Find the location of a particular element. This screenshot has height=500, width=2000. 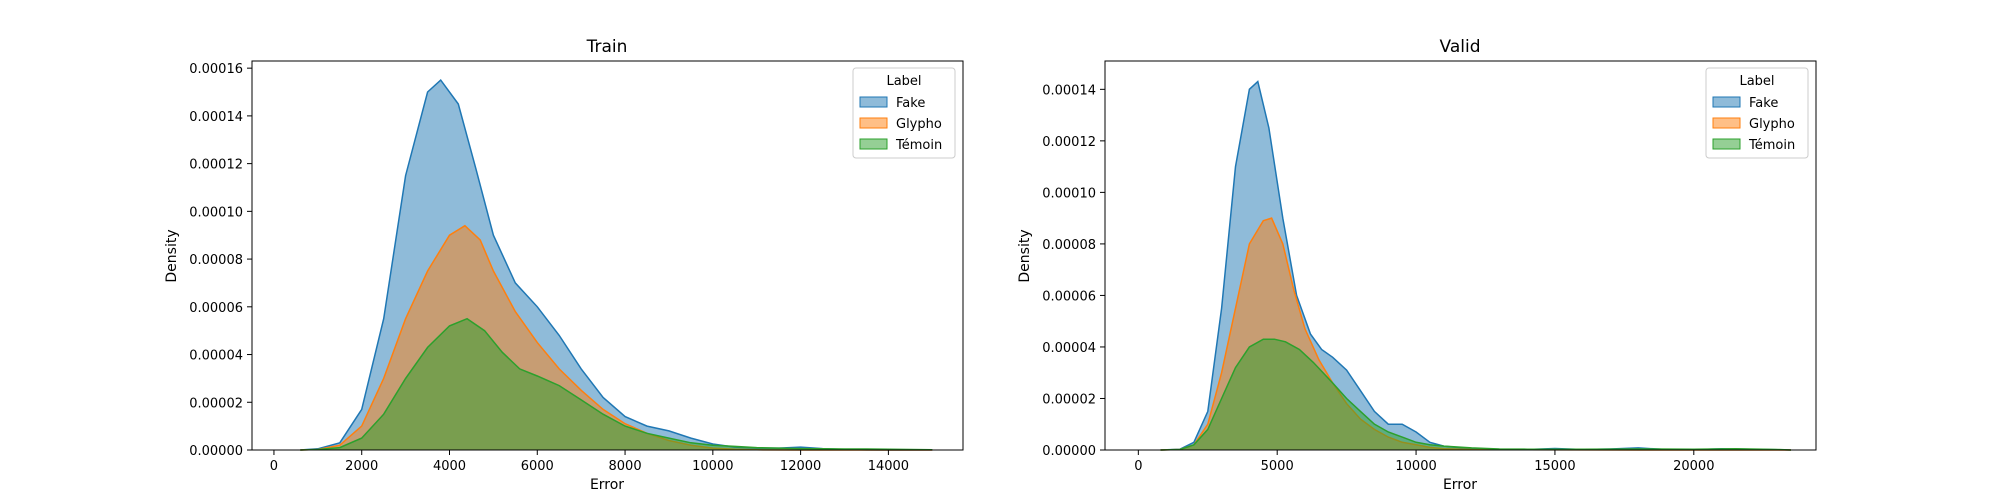

valid-legend-label-2: Témoin is located at coordinates (1771, 145).